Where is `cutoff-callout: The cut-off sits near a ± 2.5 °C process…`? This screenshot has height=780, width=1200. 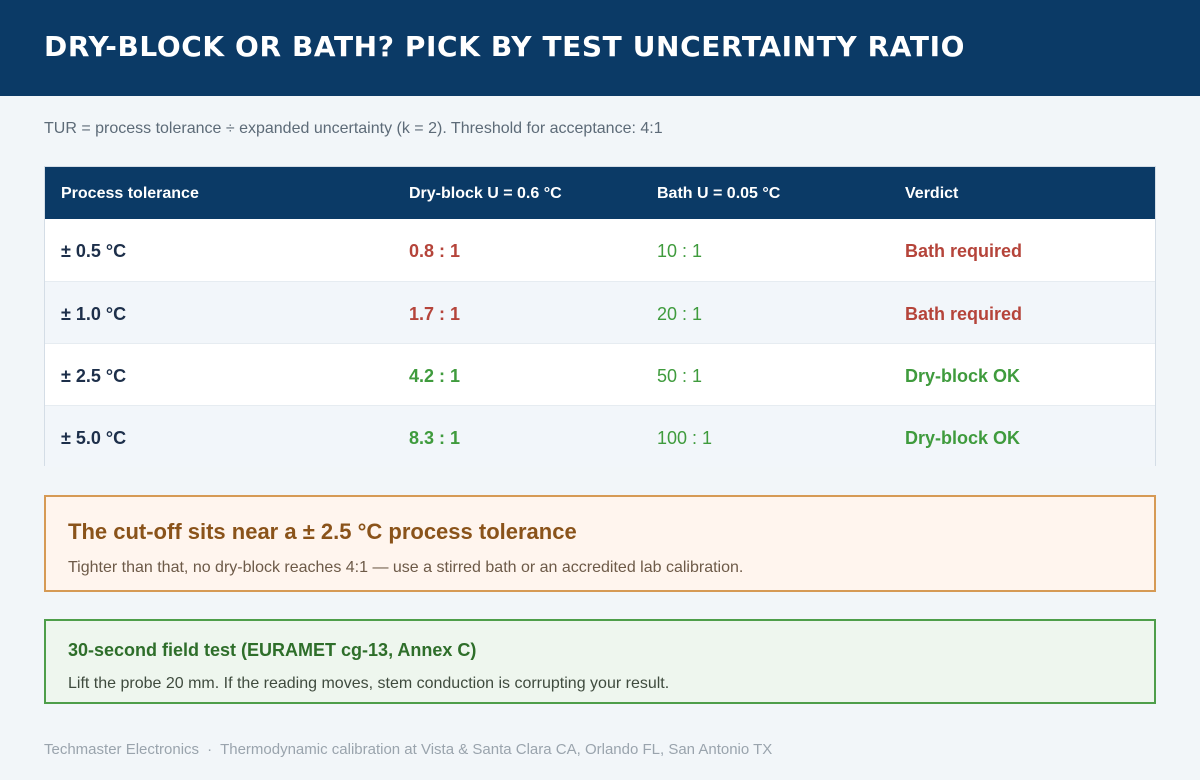
cutoff-callout: The cut-off sits near a ± 2.5 °C process… is located at coordinates (600, 543).